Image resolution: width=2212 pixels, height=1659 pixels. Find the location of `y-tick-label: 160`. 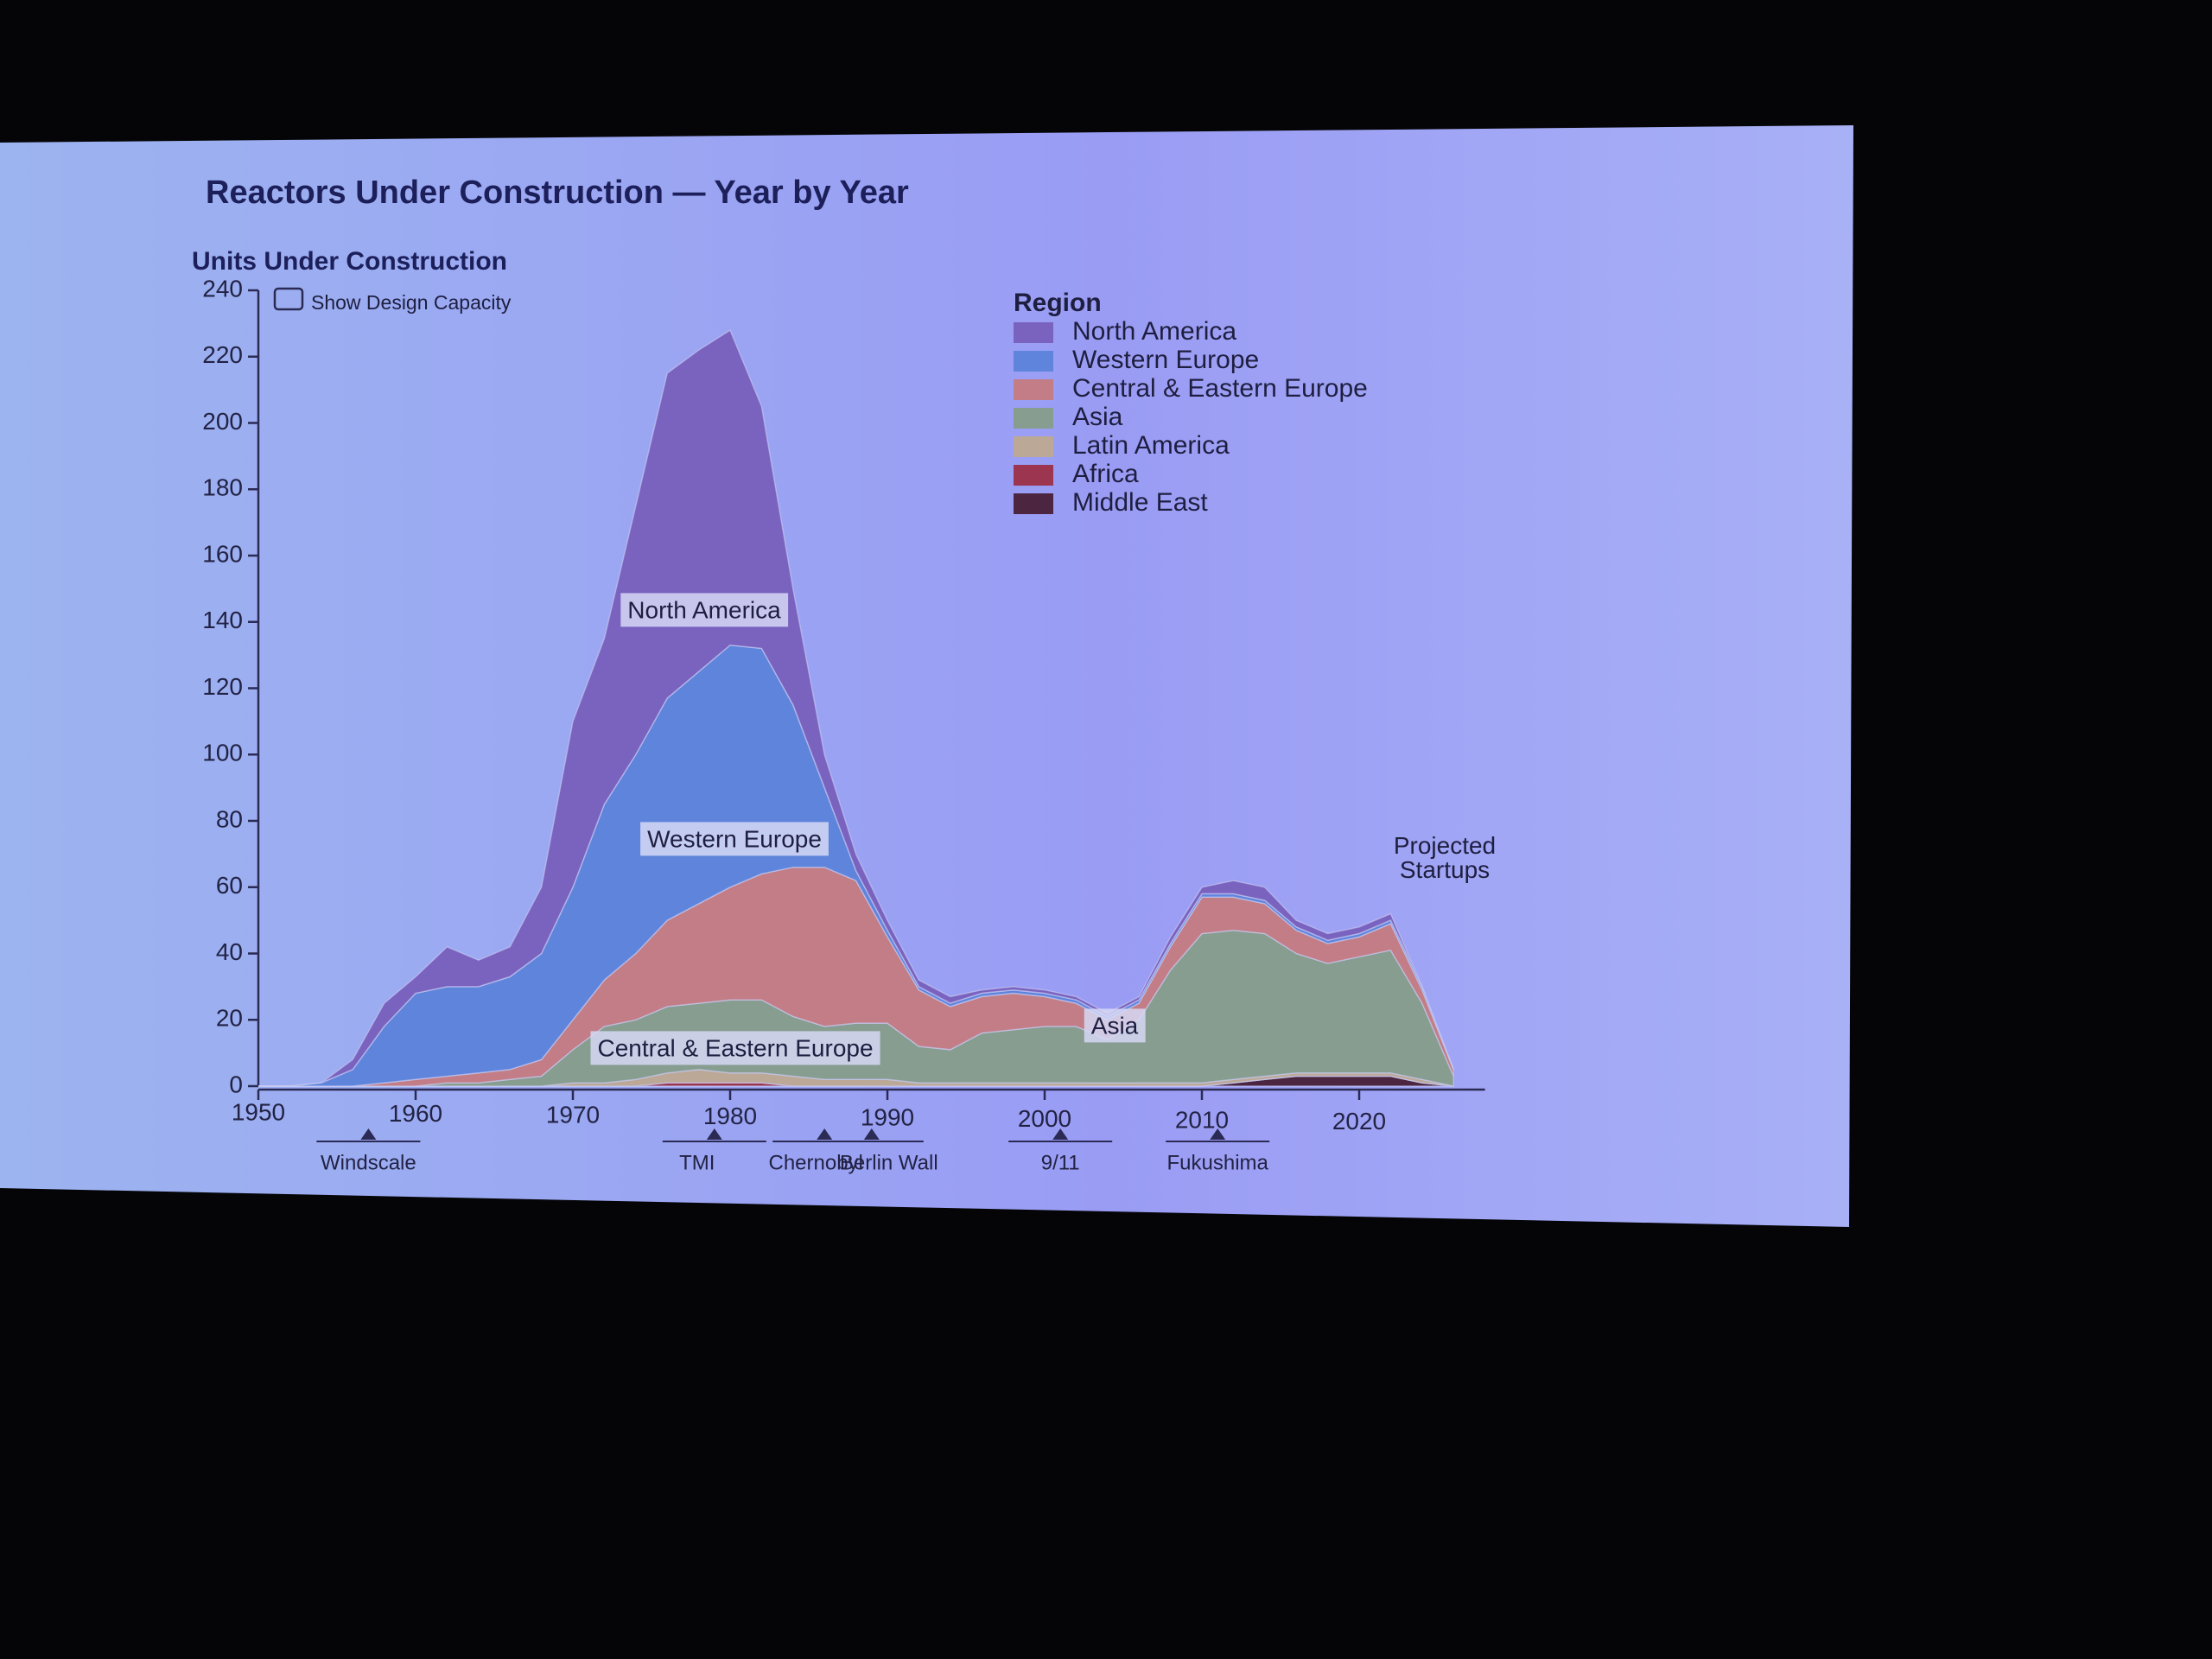

y-tick-label: 160 is located at coordinates (222, 553).